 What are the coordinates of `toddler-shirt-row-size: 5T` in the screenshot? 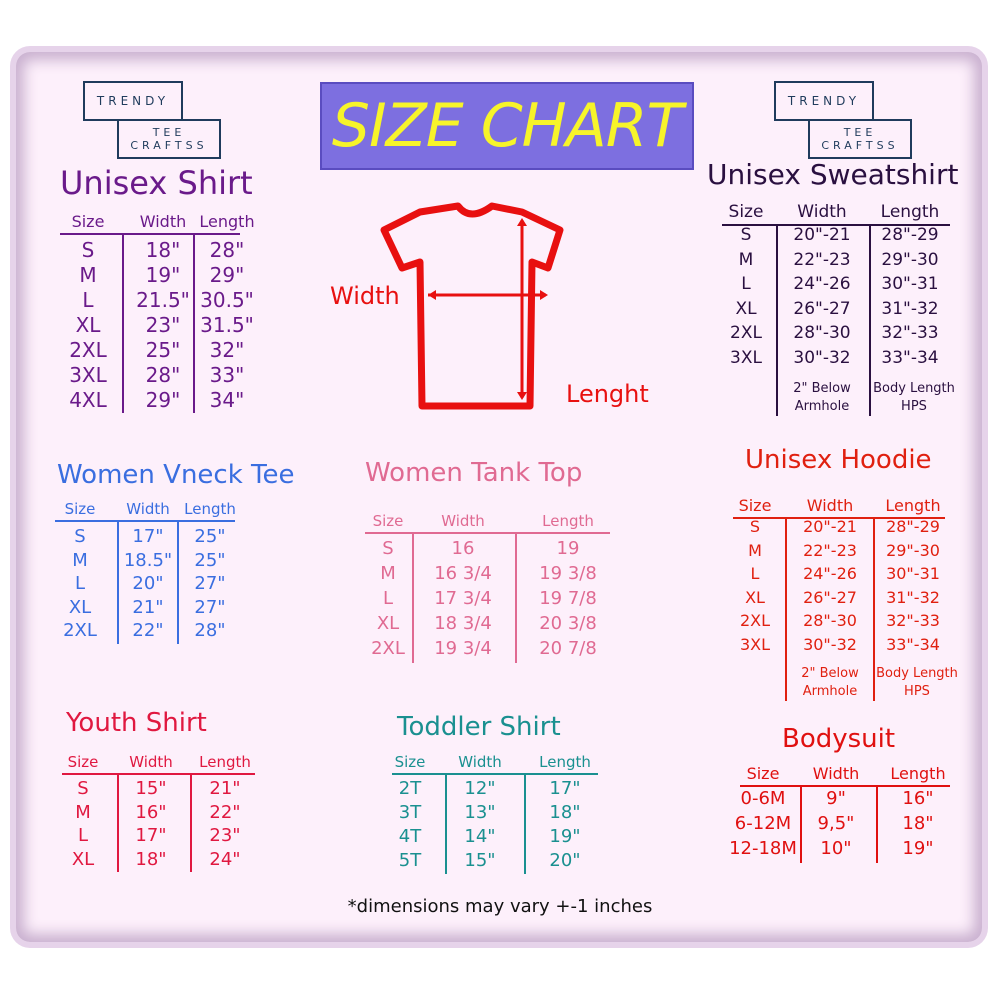 It's located at (410, 860).